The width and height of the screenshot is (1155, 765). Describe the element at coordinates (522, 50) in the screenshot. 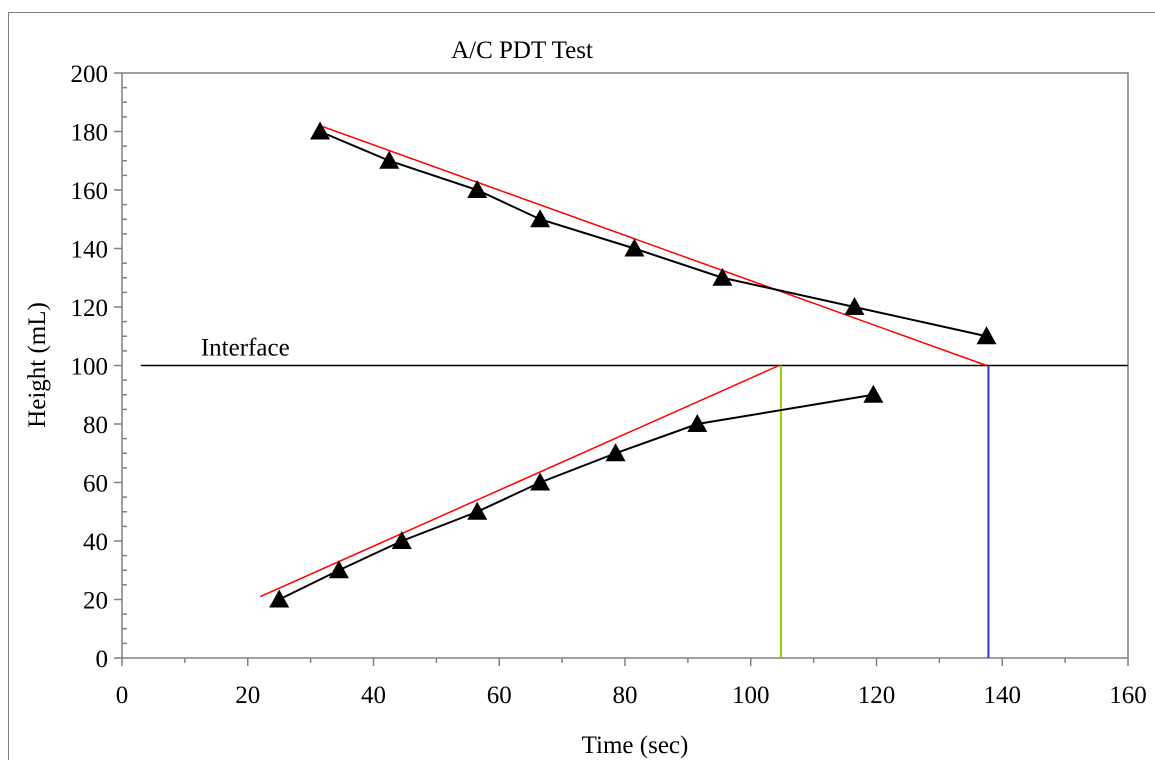

I see `chart-title: A/C PDT Test` at that location.